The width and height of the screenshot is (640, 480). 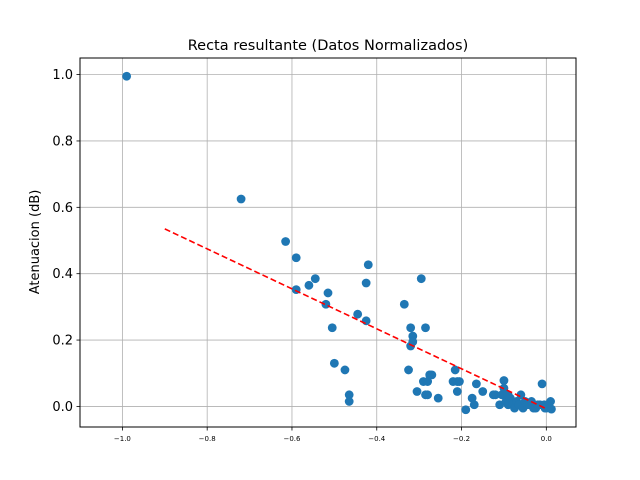 I want to click on x-tick-label-4: −0.2, so click(x=461, y=439).